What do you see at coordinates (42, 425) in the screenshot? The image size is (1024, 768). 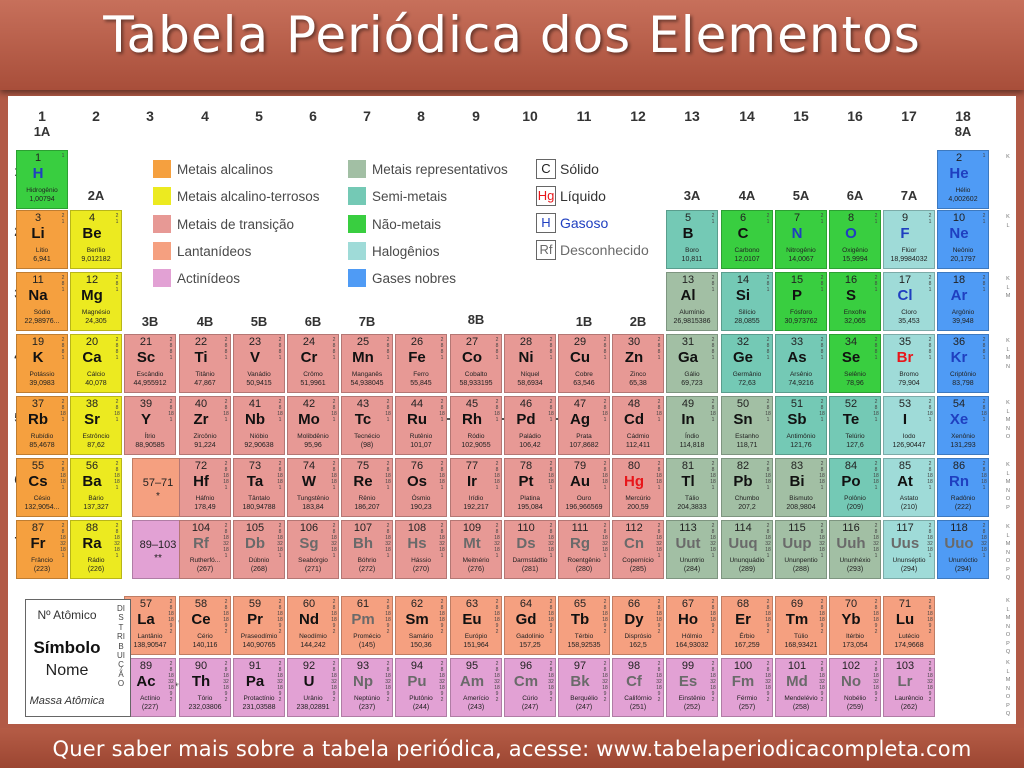 I see `element-rb: 37 Rb Rubídio 85,4678 2 8 18 1` at bounding box center [42, 425].